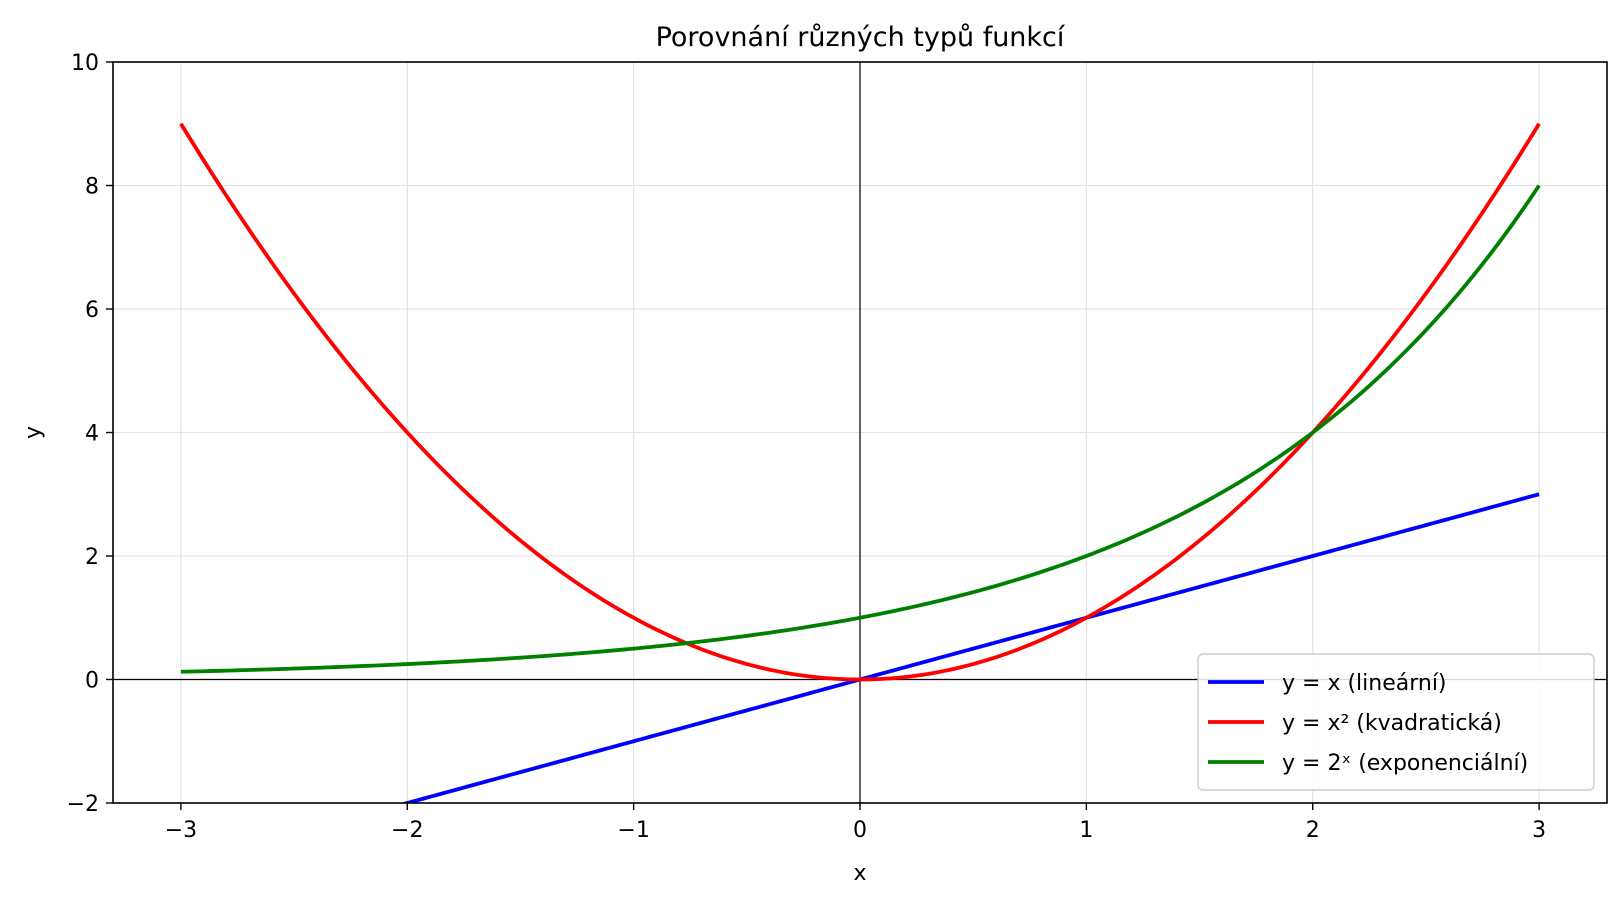 The width and height of the screenshot is (1620, 902). What do you see at coordinates (181, 830) in the screenshot?
I see `x-tick-label: −3` at bounding box center [181, 830].